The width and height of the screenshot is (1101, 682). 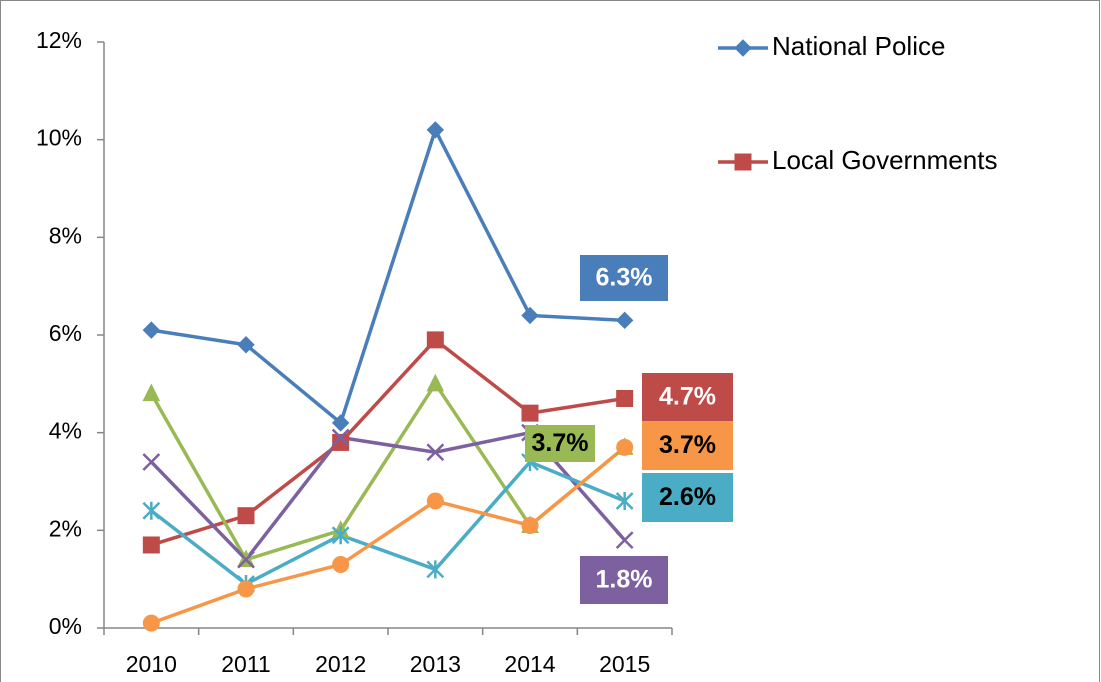 What do you see at coordinates (435, 664) in the screenshot?
I see `x-tick-label: 2013` at bounding box center [435, 664].